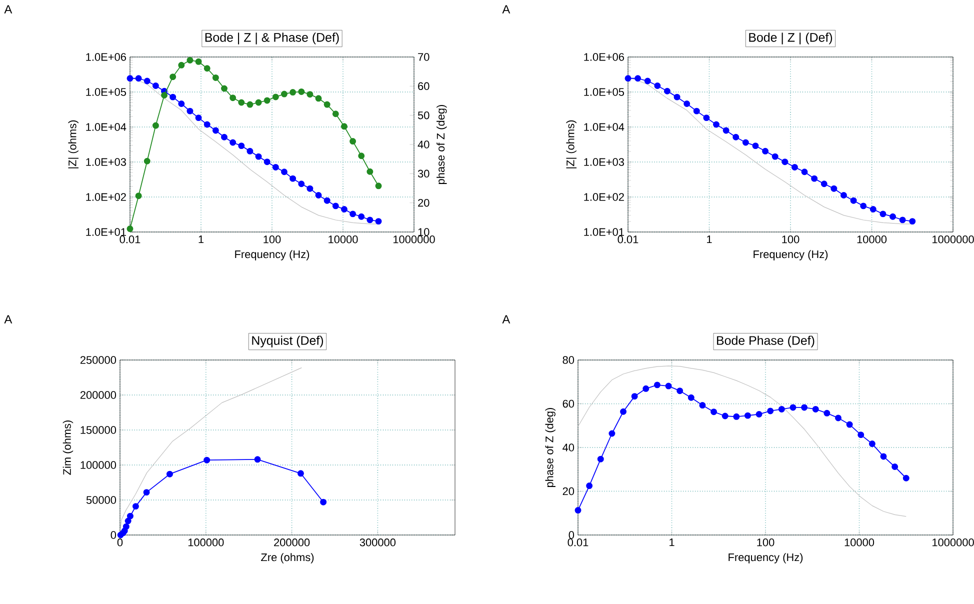  Describe the element at coordinates (441, 144) in the screenshot. I see `y2-axis-title: phase of Z (deg)` at that location.